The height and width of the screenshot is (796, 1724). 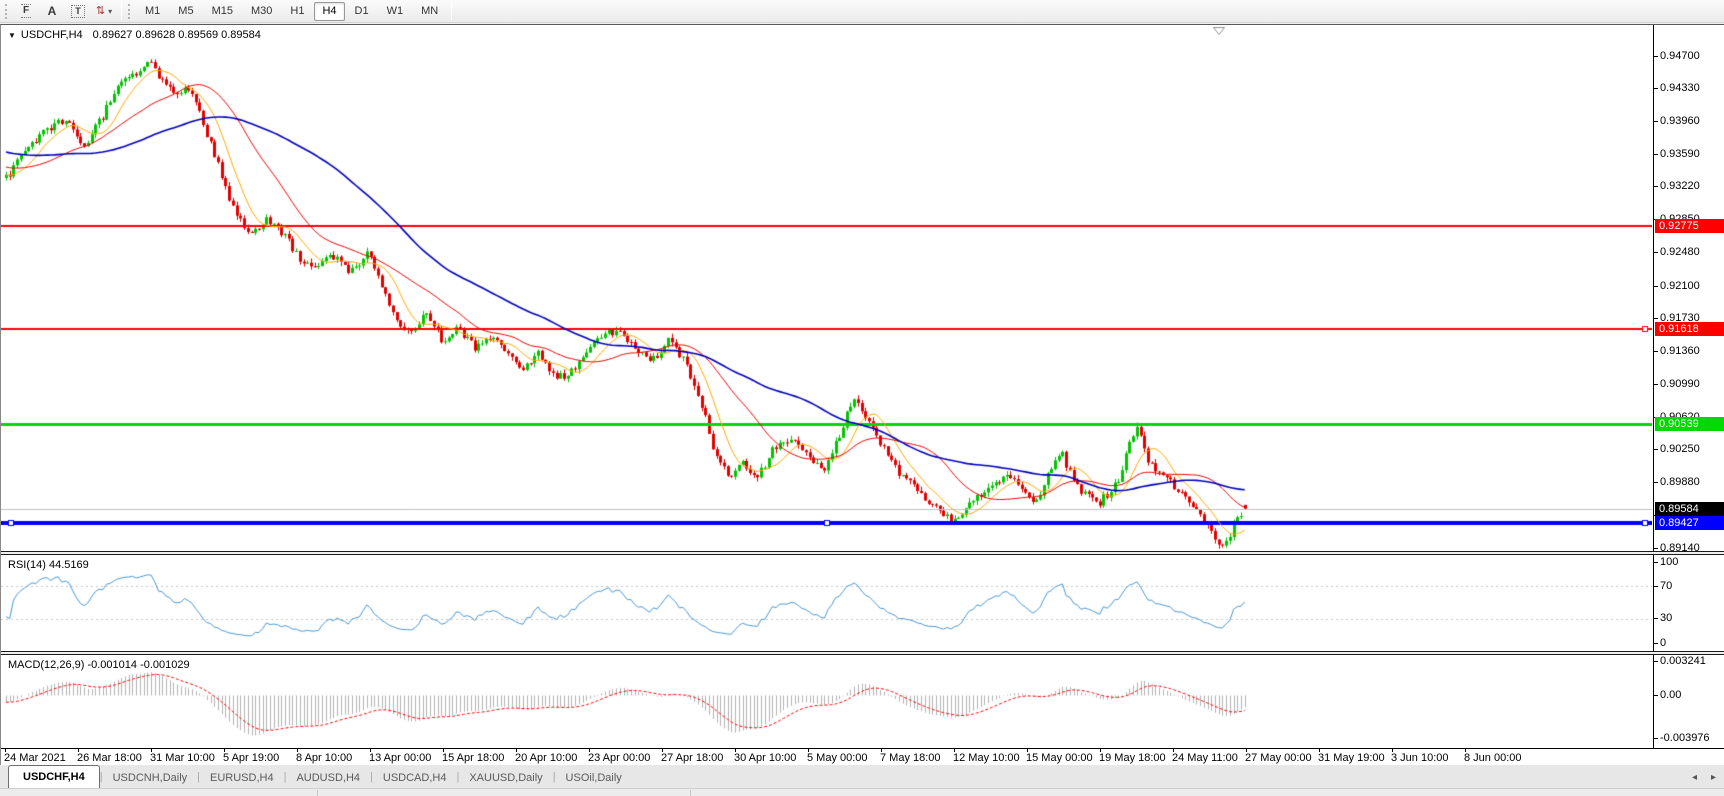 What do you see at coordinates (261, 11) in the screenshot?
I see `timeframe-m30-button: M30` at bounding box center [261, 11].